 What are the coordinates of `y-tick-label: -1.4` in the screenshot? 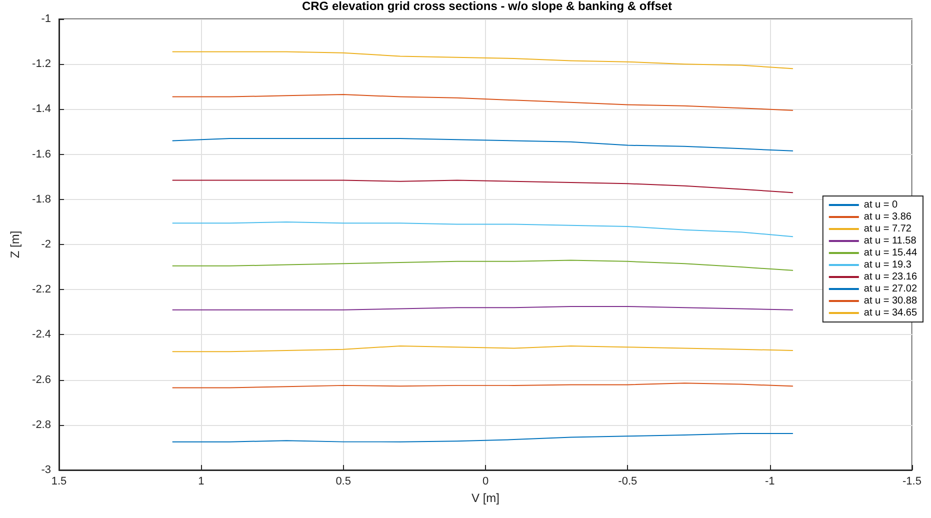 It's located at (41, 109).